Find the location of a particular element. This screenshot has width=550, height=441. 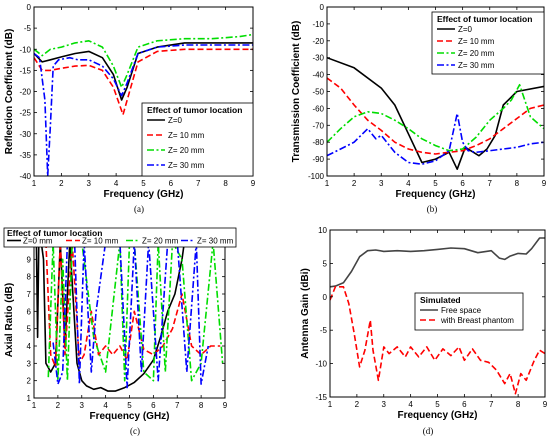

y-axis-label: Transmission Coefficient (dB) is located at coordinates (296, 92).